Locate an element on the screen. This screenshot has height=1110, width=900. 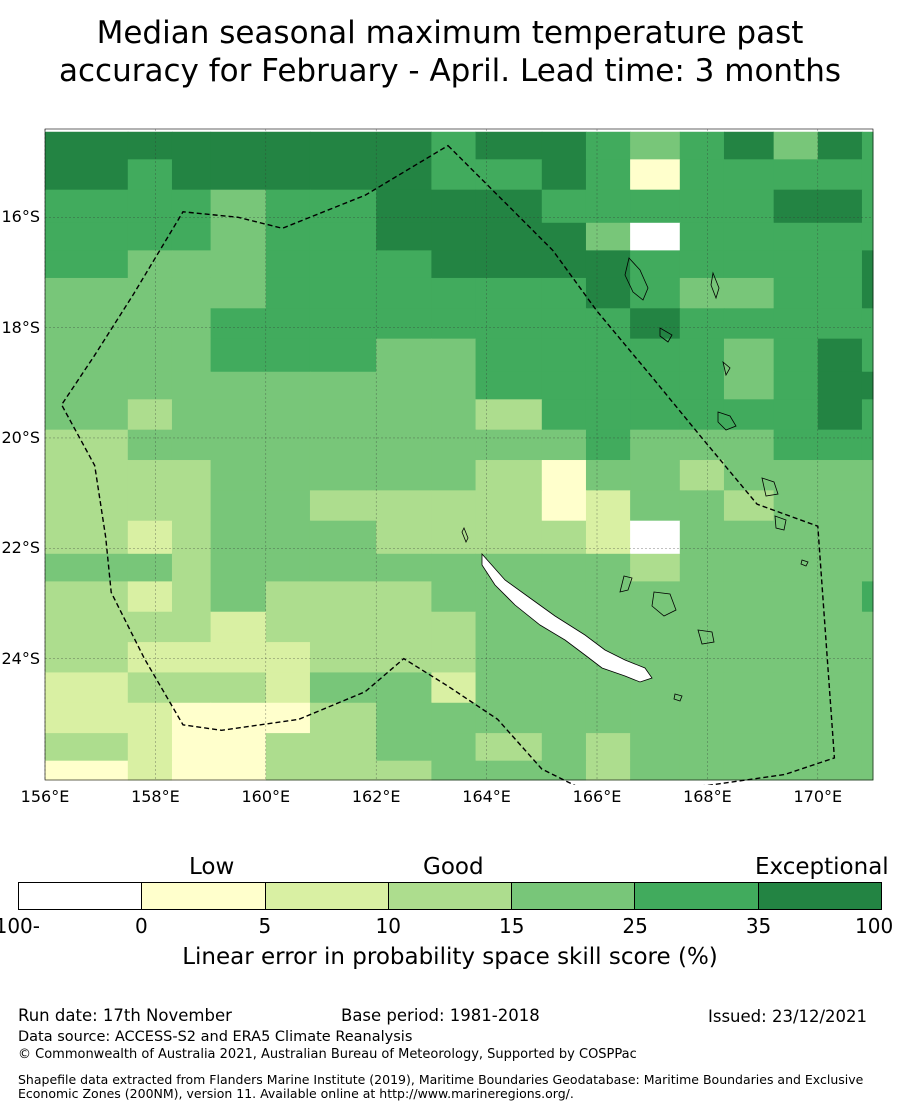
new-caledonia-island is located at coordinates (567, 617).